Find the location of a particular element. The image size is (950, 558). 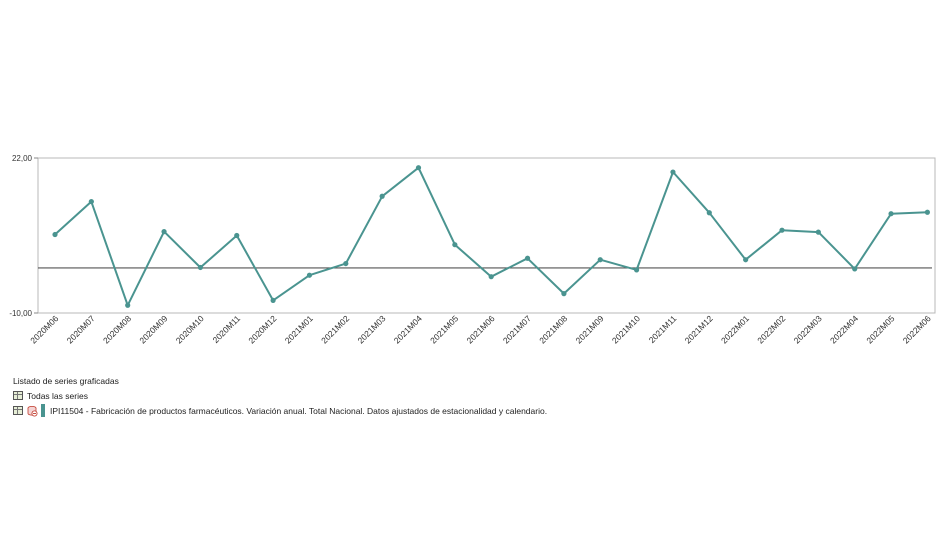

x-tick-label: 2022M04 is located at coordinates (844, 329).